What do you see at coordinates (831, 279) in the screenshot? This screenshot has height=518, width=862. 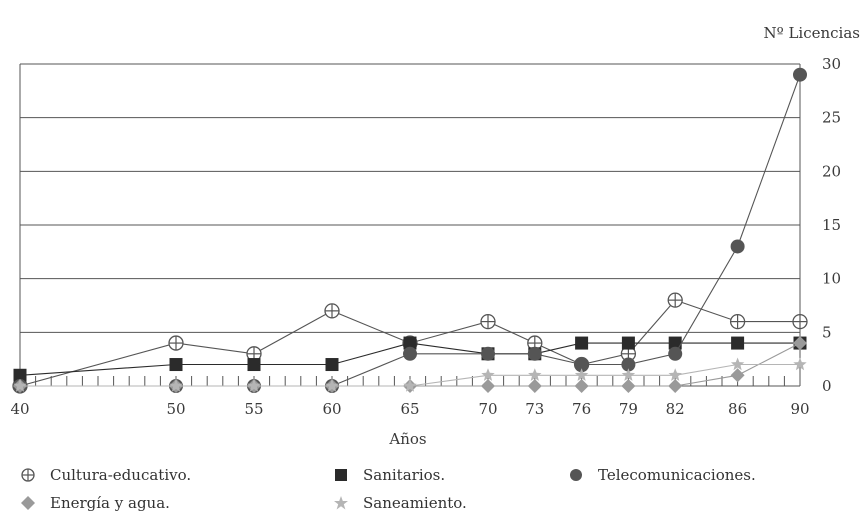 I see `y-tick-label: 10` at bounding box center [831, 279].